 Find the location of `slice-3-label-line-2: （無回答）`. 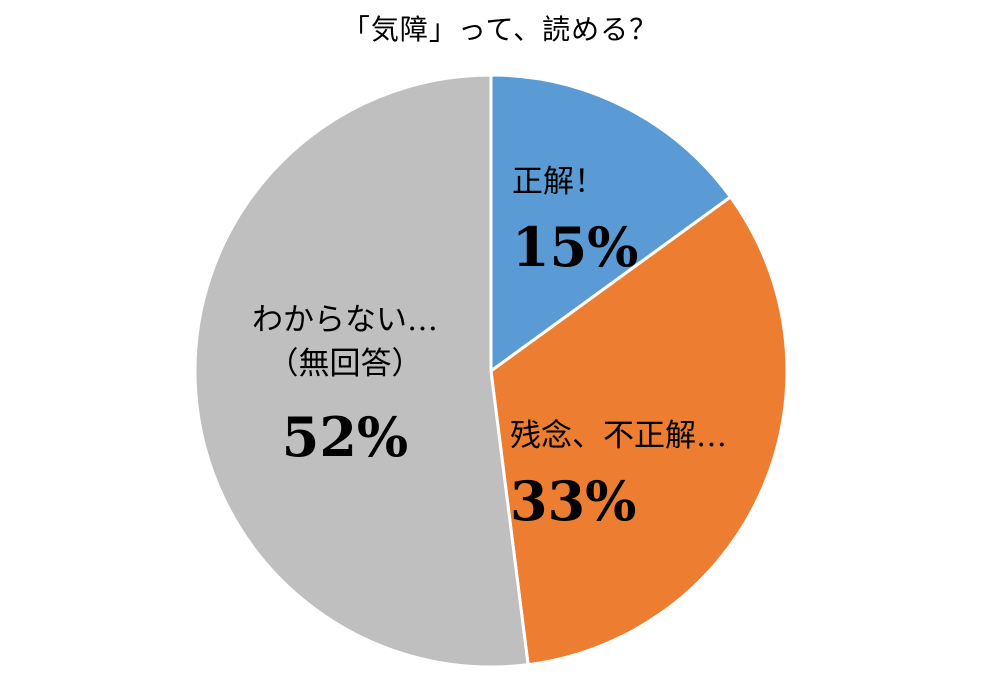

slice-3-label-line-2: （無回答） is located at coordinates (345, 364).